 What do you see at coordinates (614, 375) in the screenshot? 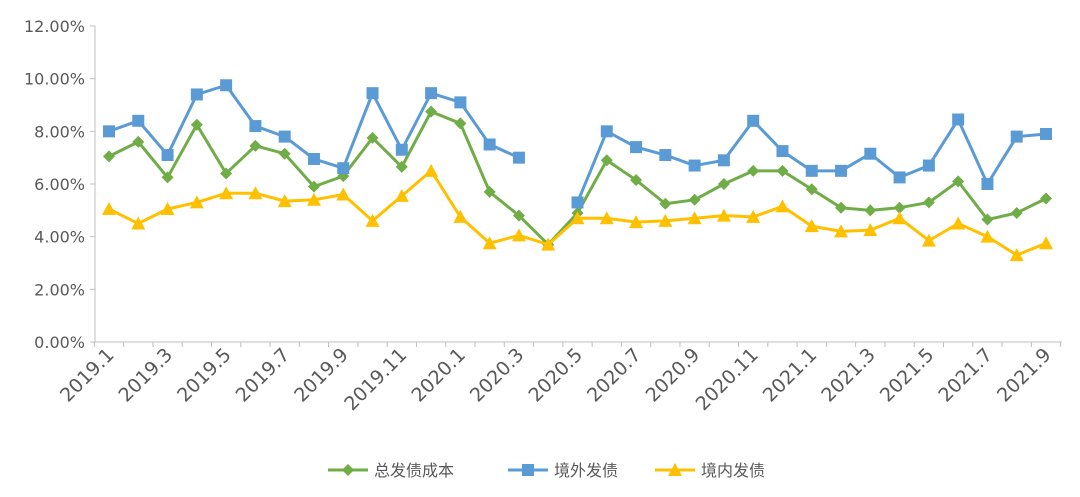
I see `x-tick-label: 2020.7` at bounding box center [614, 375].